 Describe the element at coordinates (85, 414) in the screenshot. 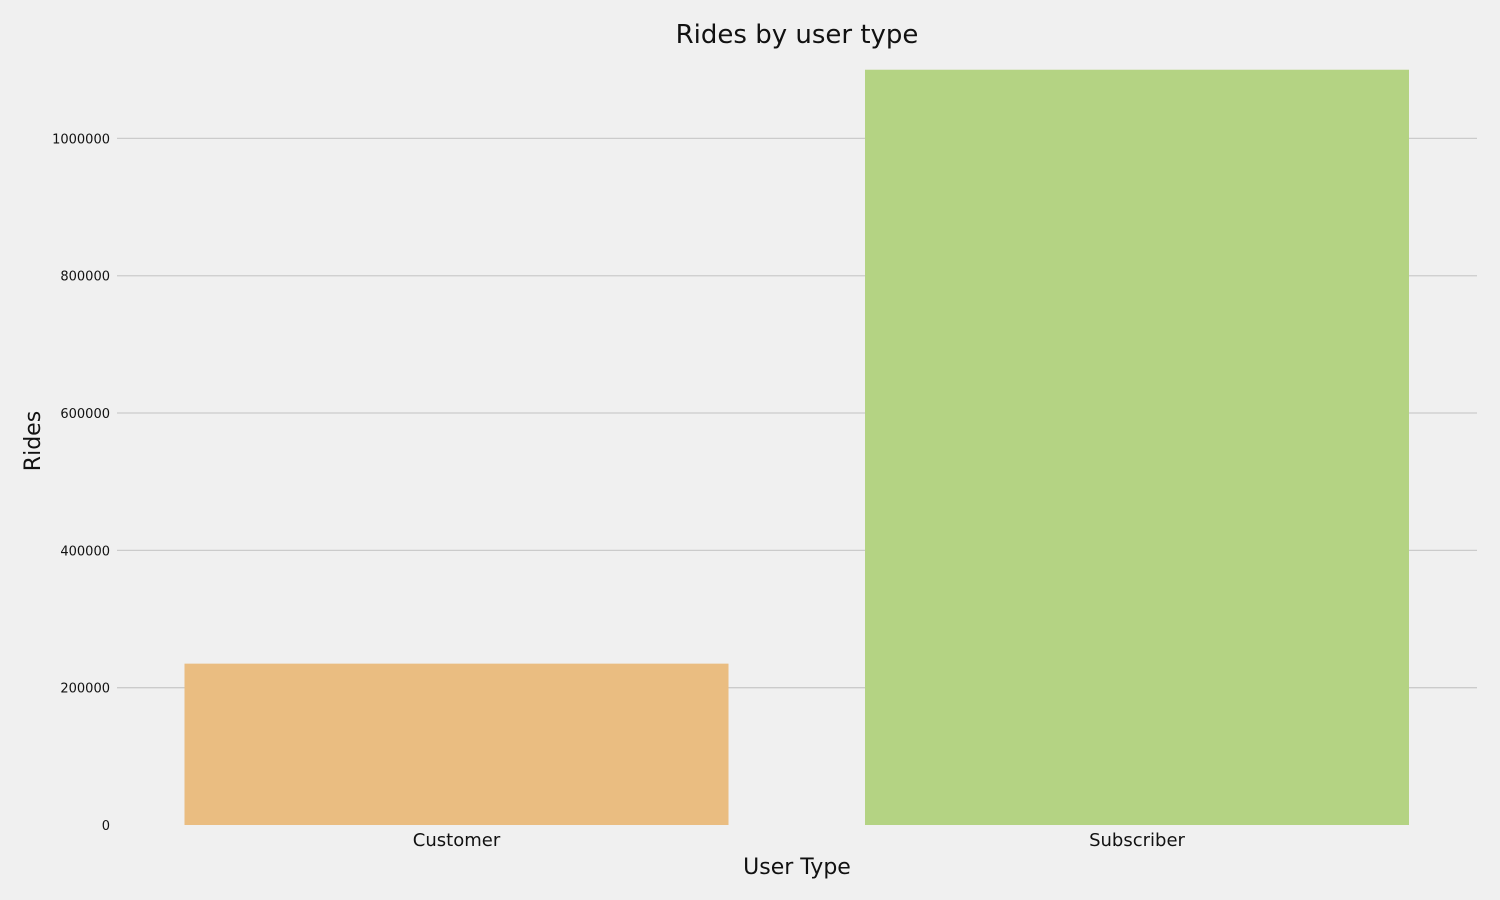

I see `y-tick-label: 600000` at that location.